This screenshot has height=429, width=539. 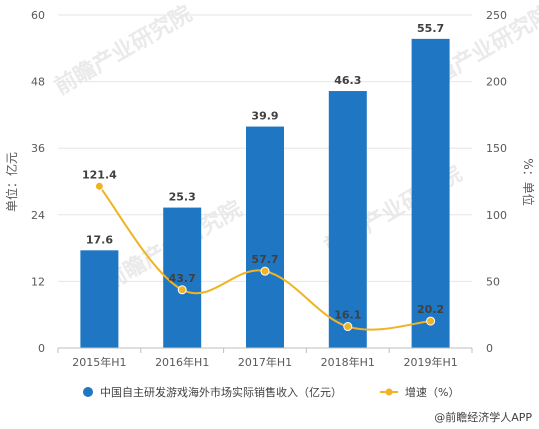 What do you see at coordinates (265, 362) in the screenshot?
I see `x-tick-label: 2017年H1` at bounding box center [265, 362].